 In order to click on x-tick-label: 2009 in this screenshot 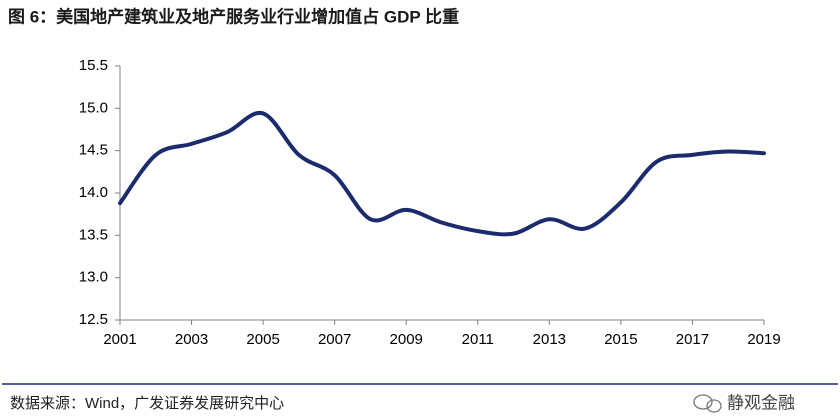, I will do `click(406, 339)`.